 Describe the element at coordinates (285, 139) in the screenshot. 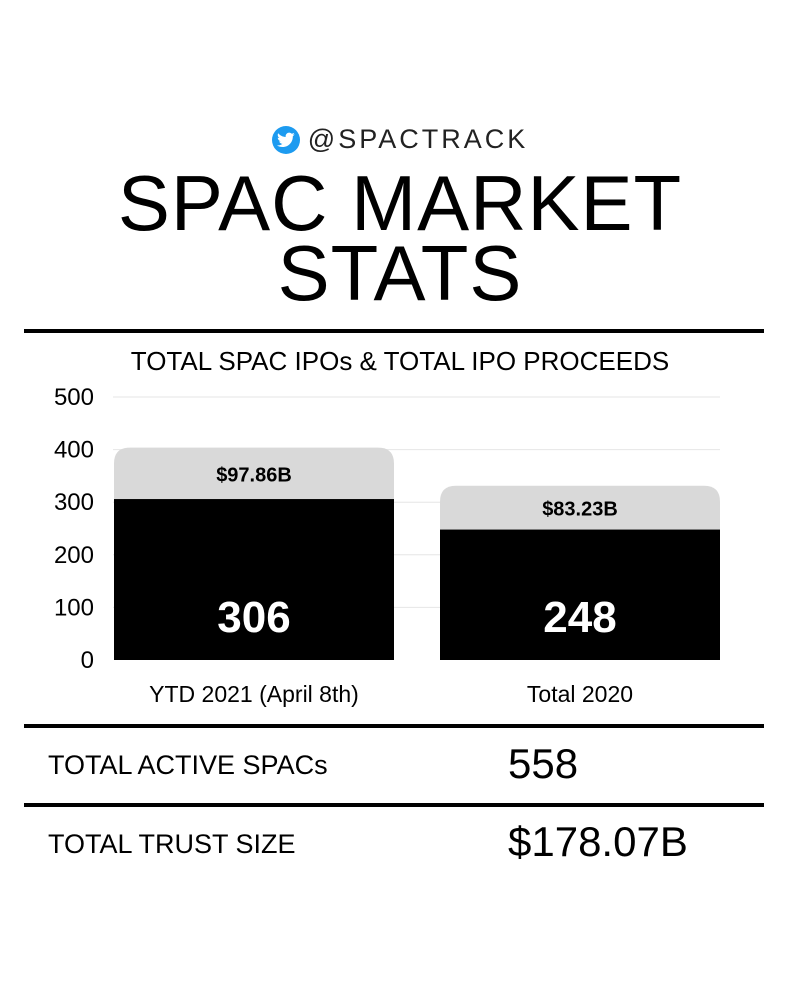

I see `twitter-bird-icon` at that location.